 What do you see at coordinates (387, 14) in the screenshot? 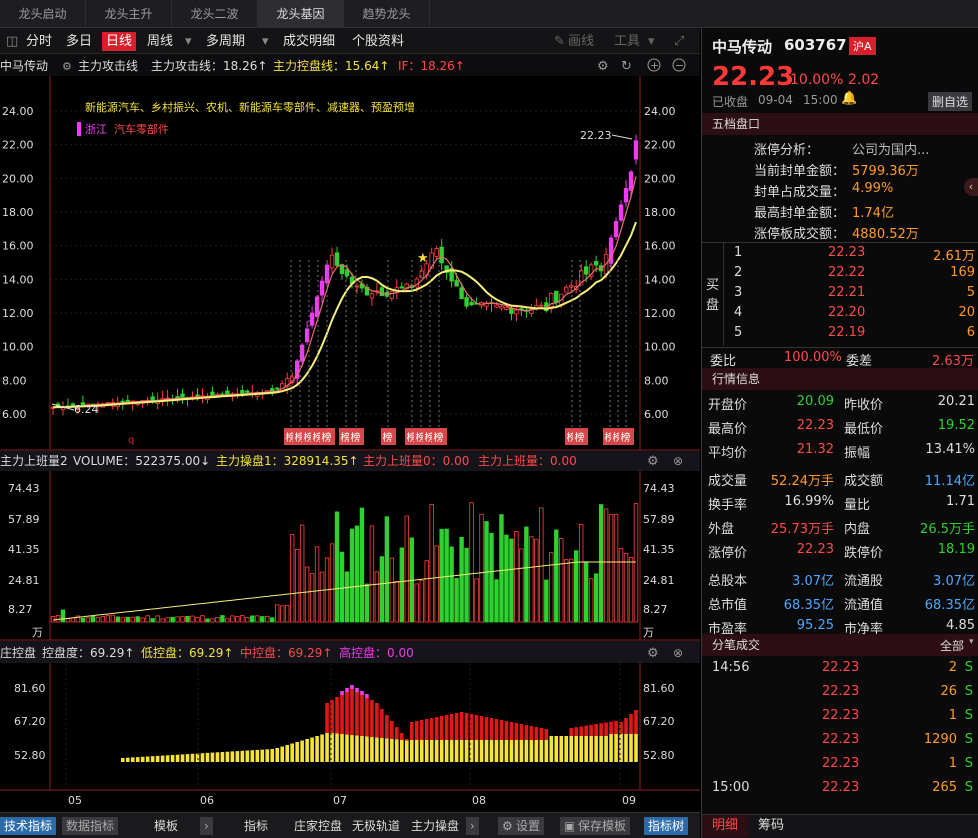
I see `tab-qushi-longtou: 趋势龙头` at bounding box center [387, 14].